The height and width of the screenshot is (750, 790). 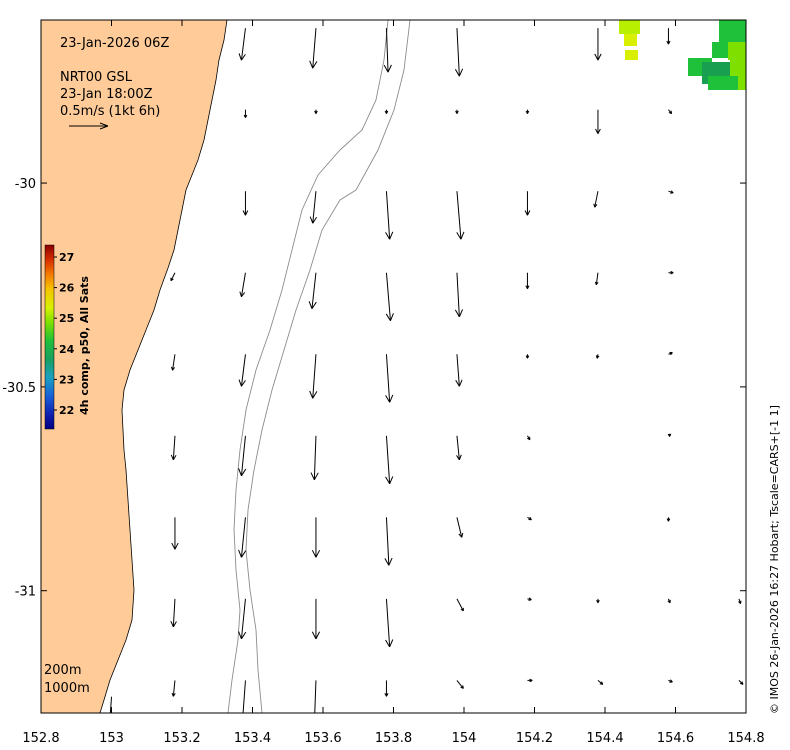 I want to click on scale-label: 0.5m/s (1kt 6h), so click(x=110, y=111).